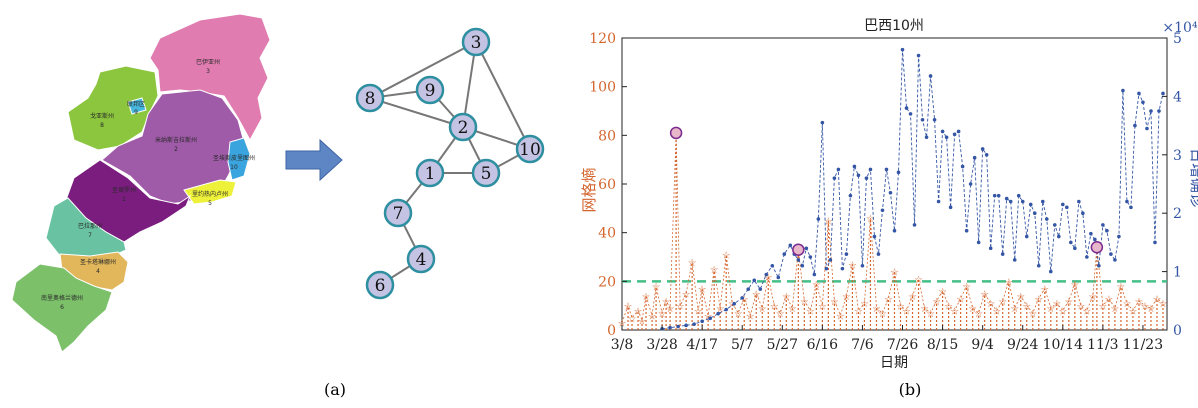  What do you see at coordinates (1063, 345) in the screenshot?
I see `x-tick-label: 10/14` at bounding box center [1063, 345].